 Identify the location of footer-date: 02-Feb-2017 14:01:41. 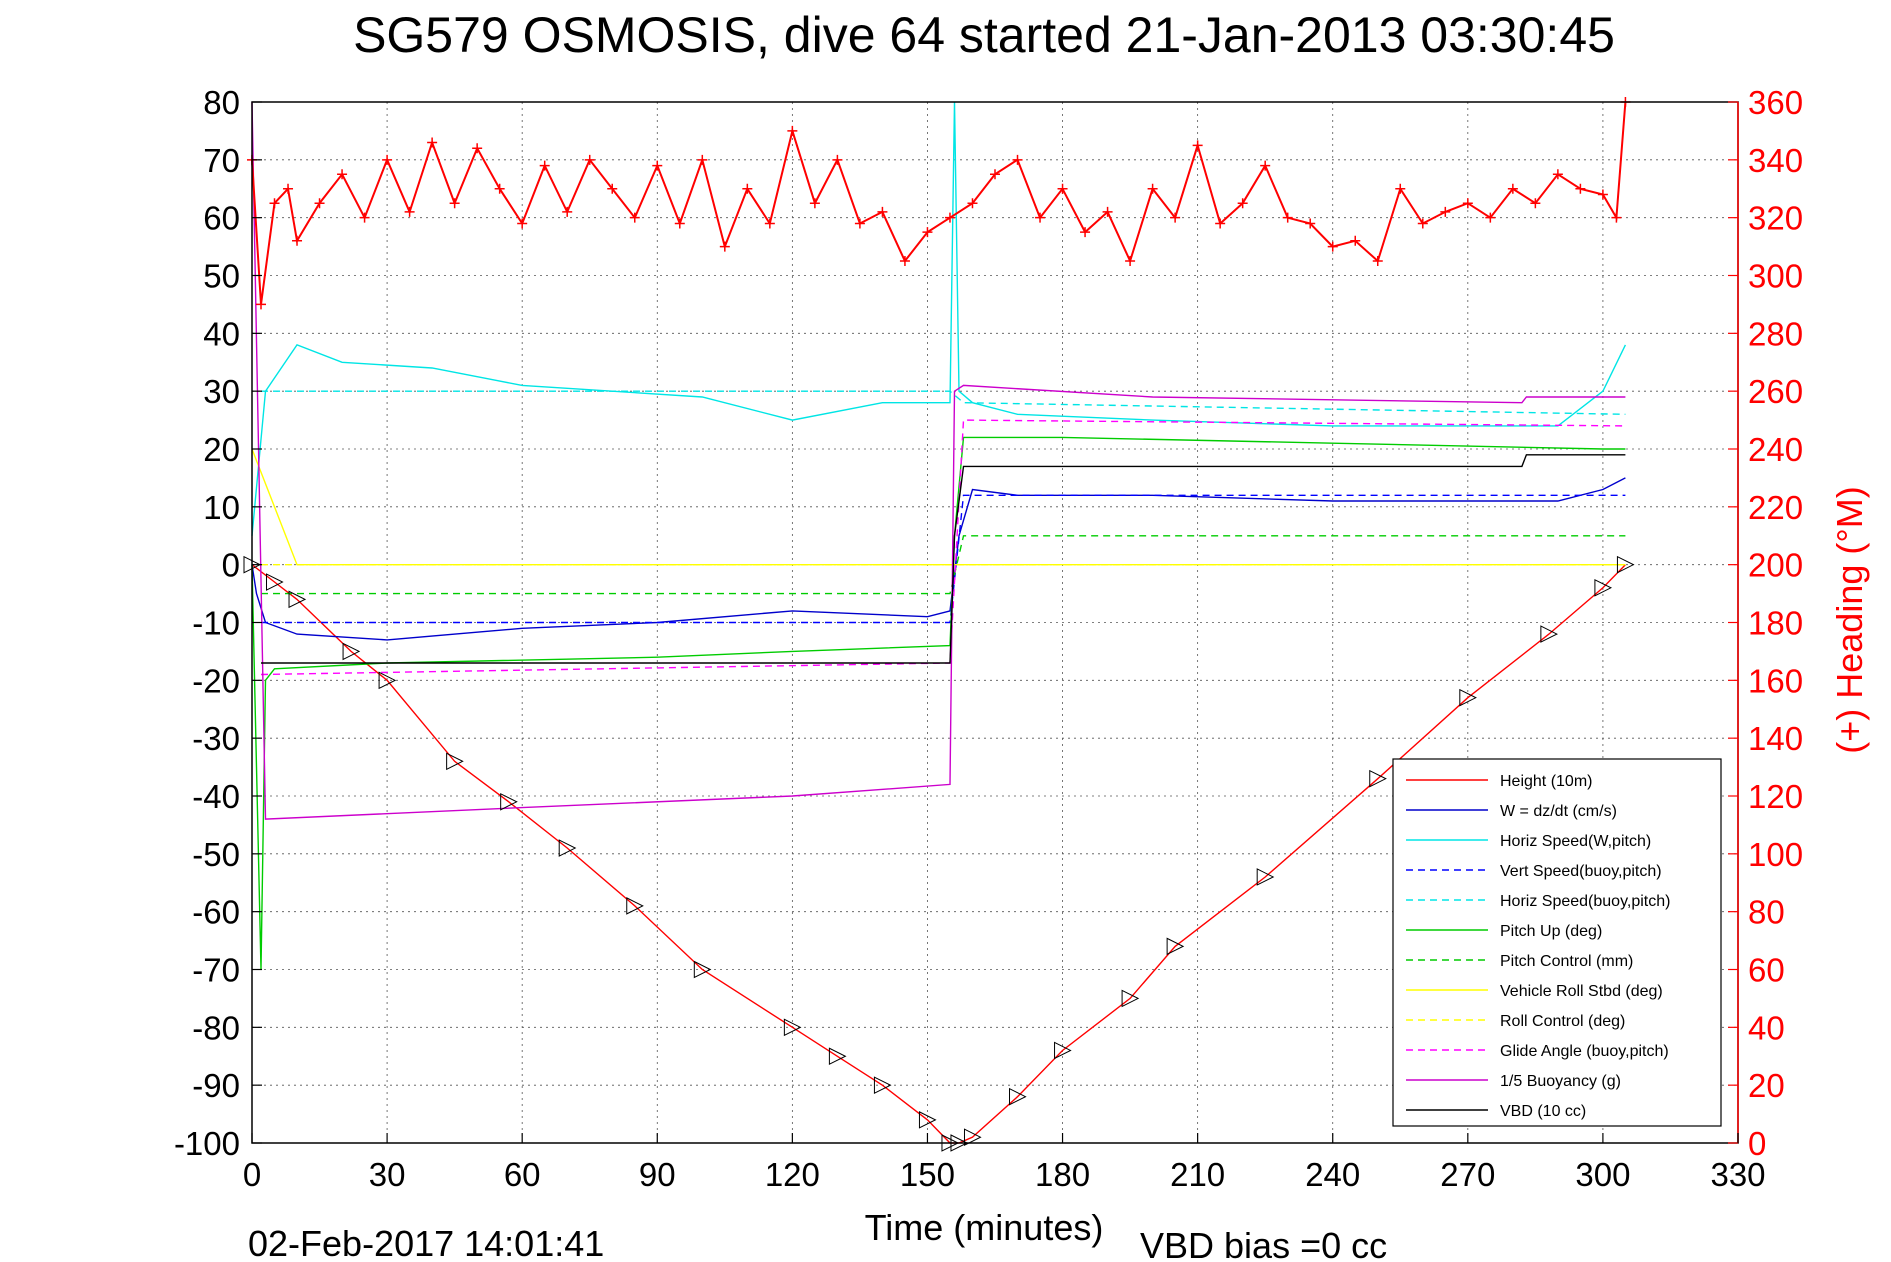
(426, 1242).